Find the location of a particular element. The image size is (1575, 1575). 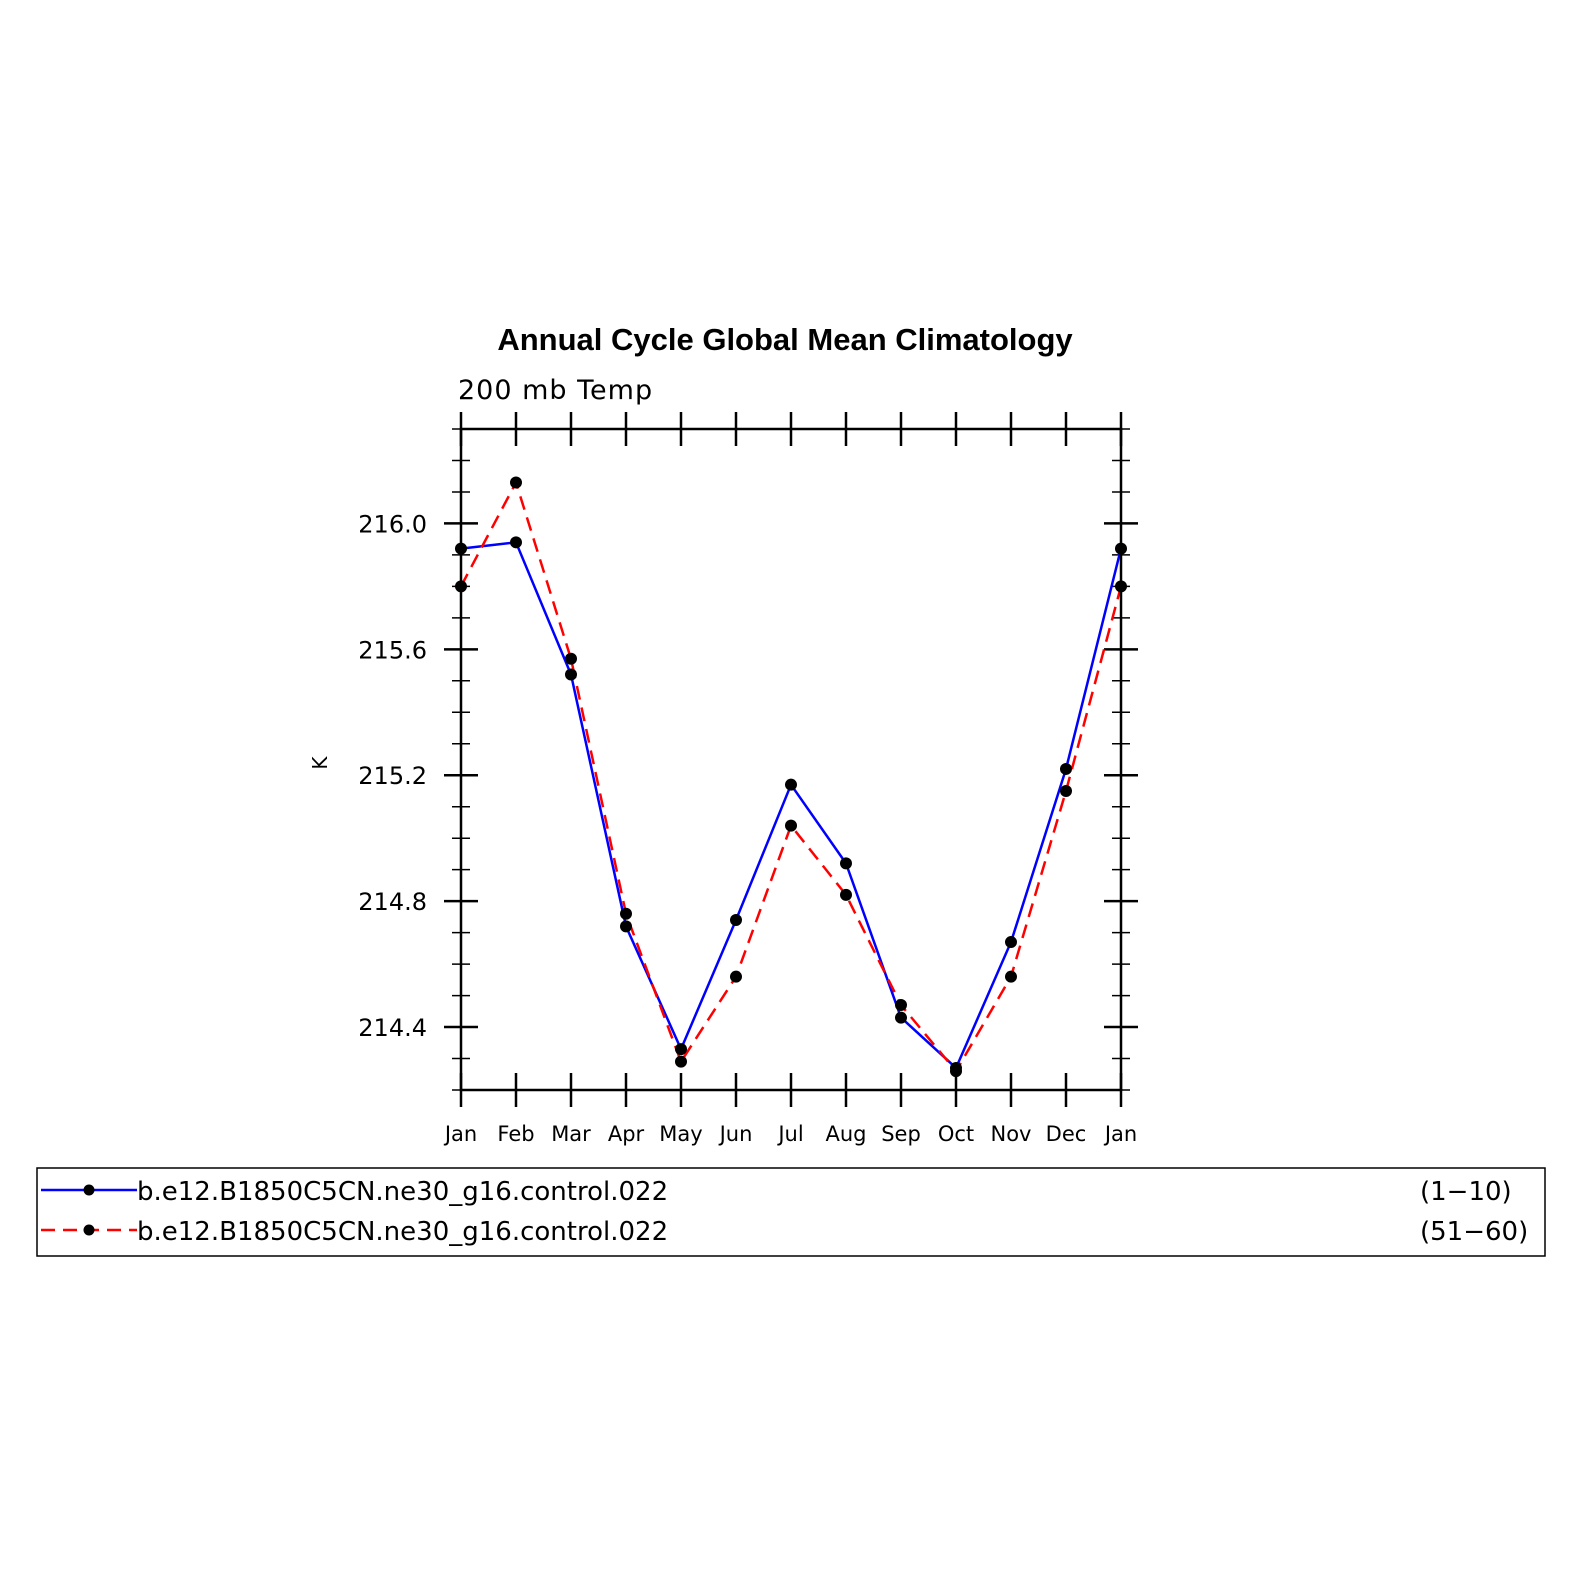

chart-title: Annual Cycle Global Mean Climatology is located at coordinates (785, 339).